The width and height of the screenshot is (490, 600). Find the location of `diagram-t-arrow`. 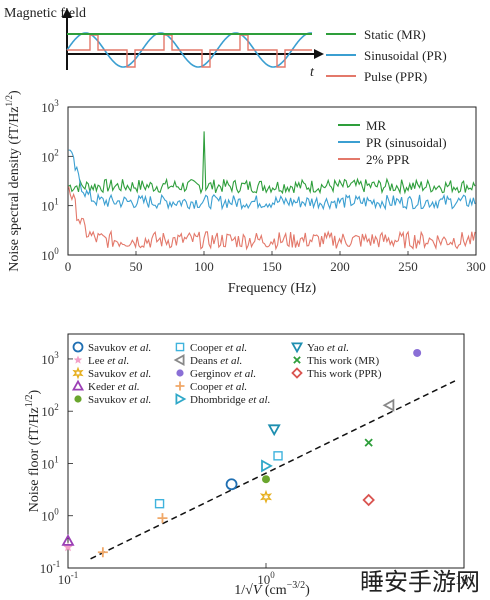

diagram-t-arrow is located at coordinates (319, 54).